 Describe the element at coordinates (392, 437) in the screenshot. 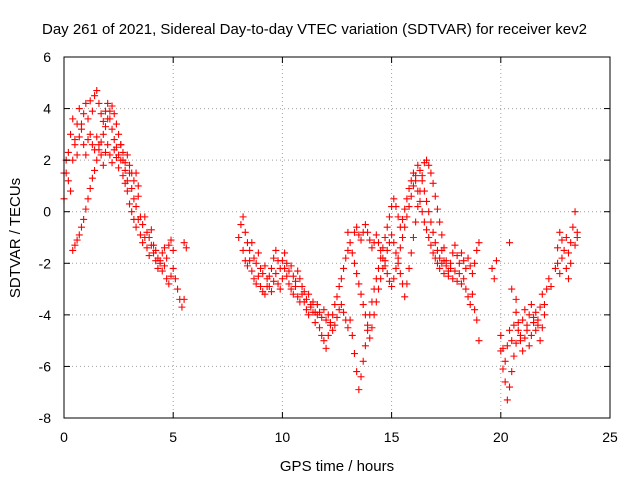

I see `x-tick-label: 15` at that location.